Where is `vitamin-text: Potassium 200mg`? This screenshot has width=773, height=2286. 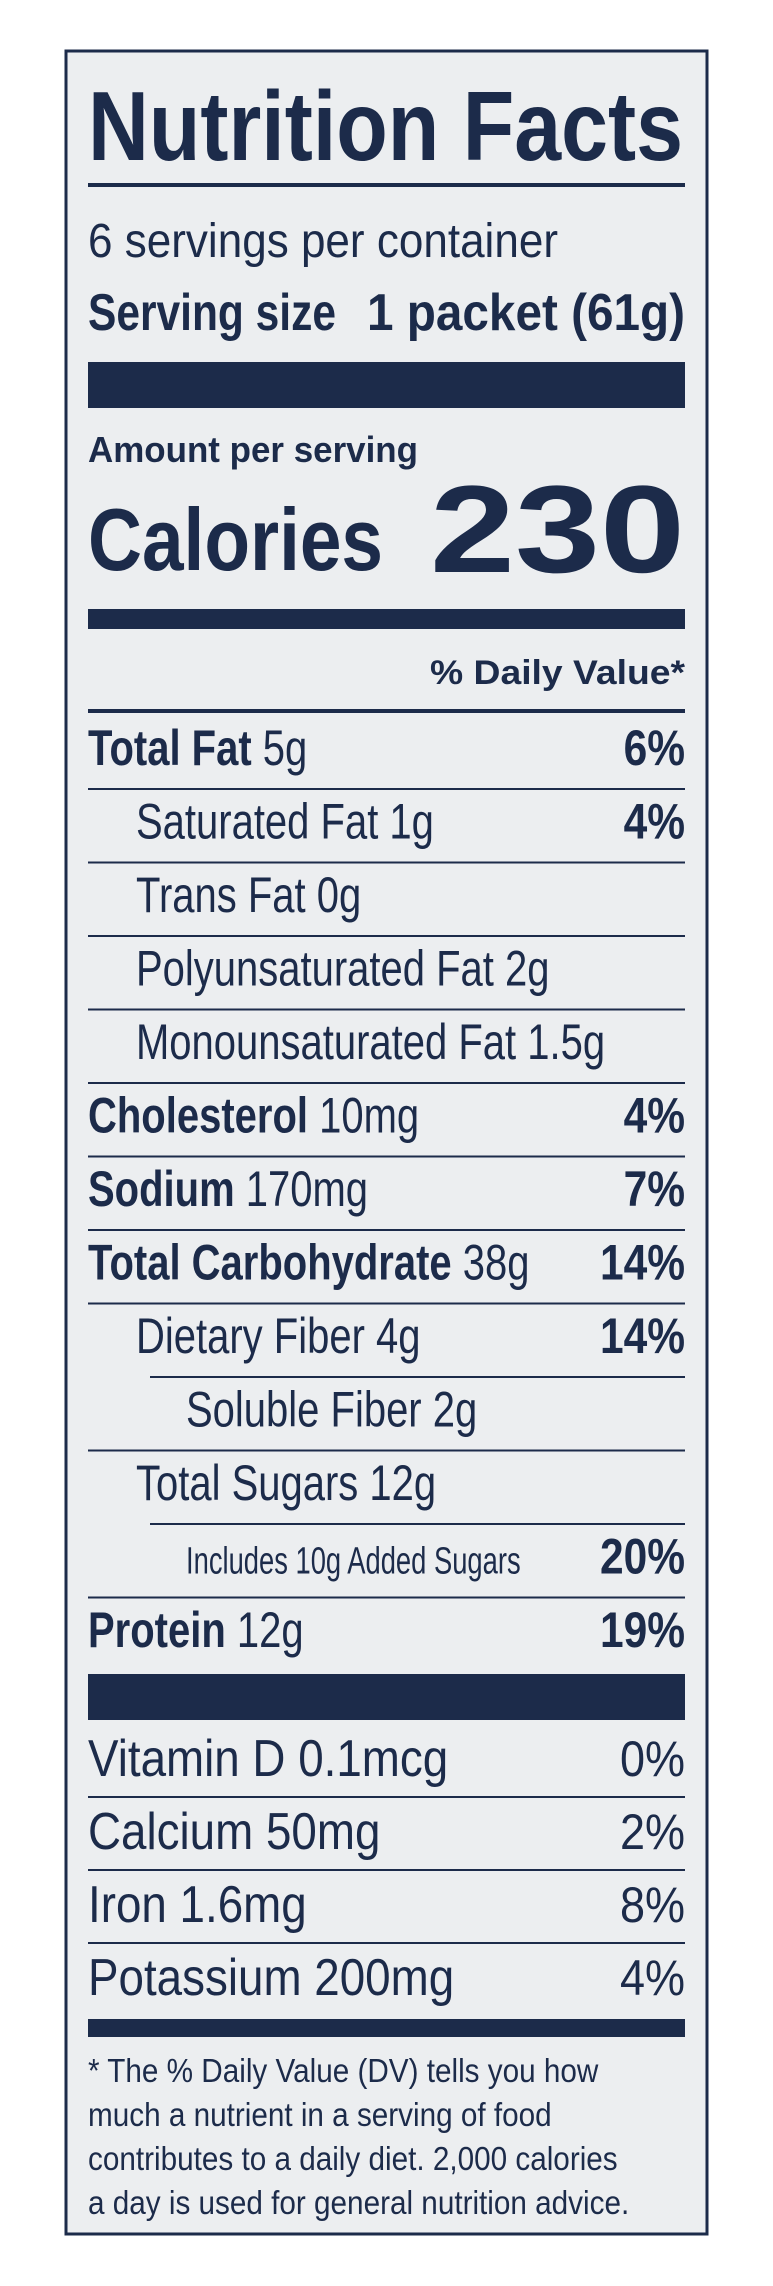 vitamin-text: Potassium 200mg is located at coordinates (271, 1977).